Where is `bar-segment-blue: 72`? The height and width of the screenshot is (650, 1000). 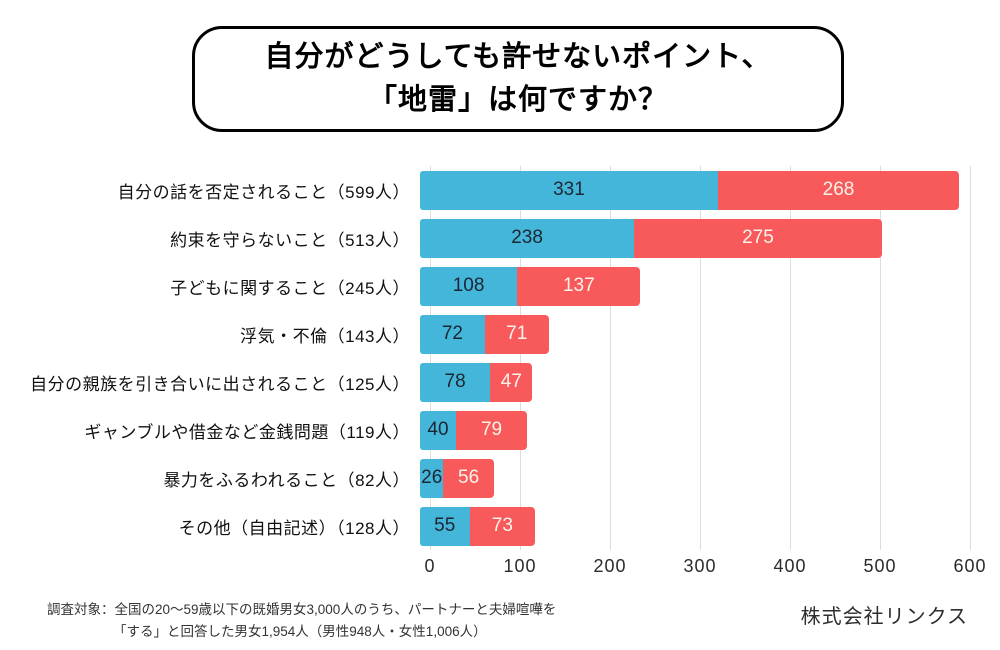 bar-segment-blue: 72 is located at coordinates (452, 334).